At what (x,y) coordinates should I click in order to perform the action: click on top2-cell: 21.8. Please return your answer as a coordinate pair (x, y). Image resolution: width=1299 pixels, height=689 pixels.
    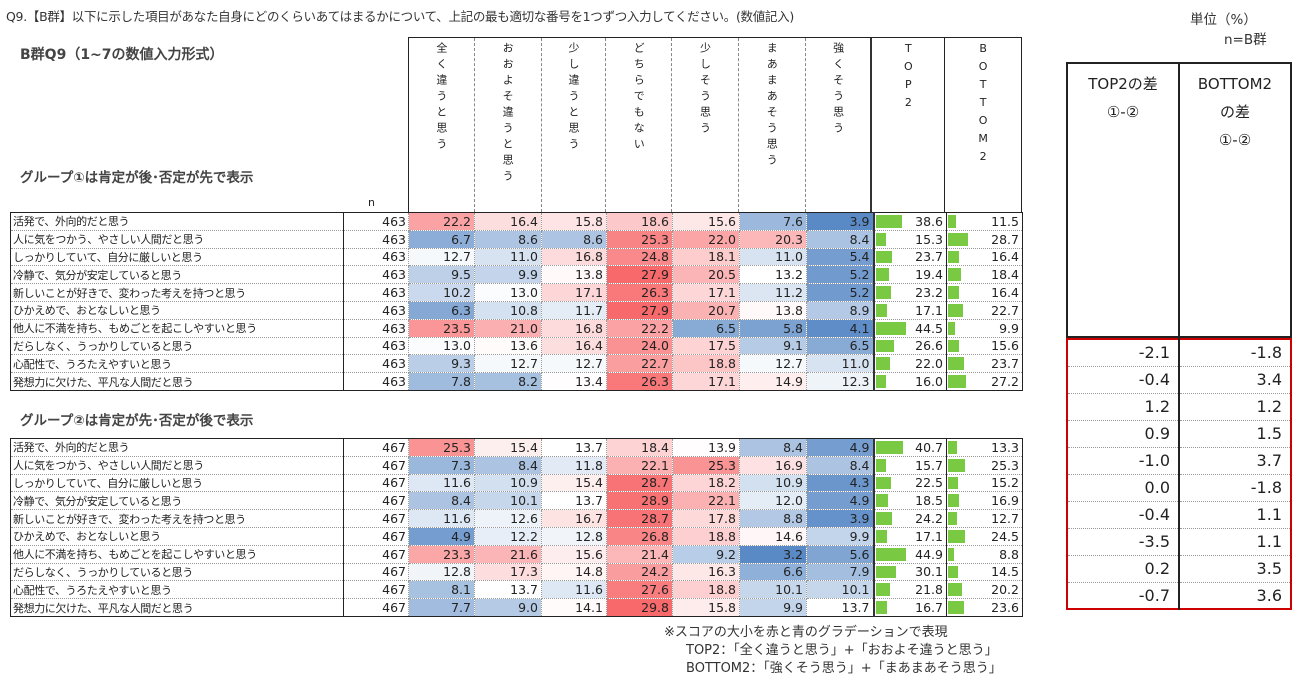
    Looking at the image, I should click on (910, 590).